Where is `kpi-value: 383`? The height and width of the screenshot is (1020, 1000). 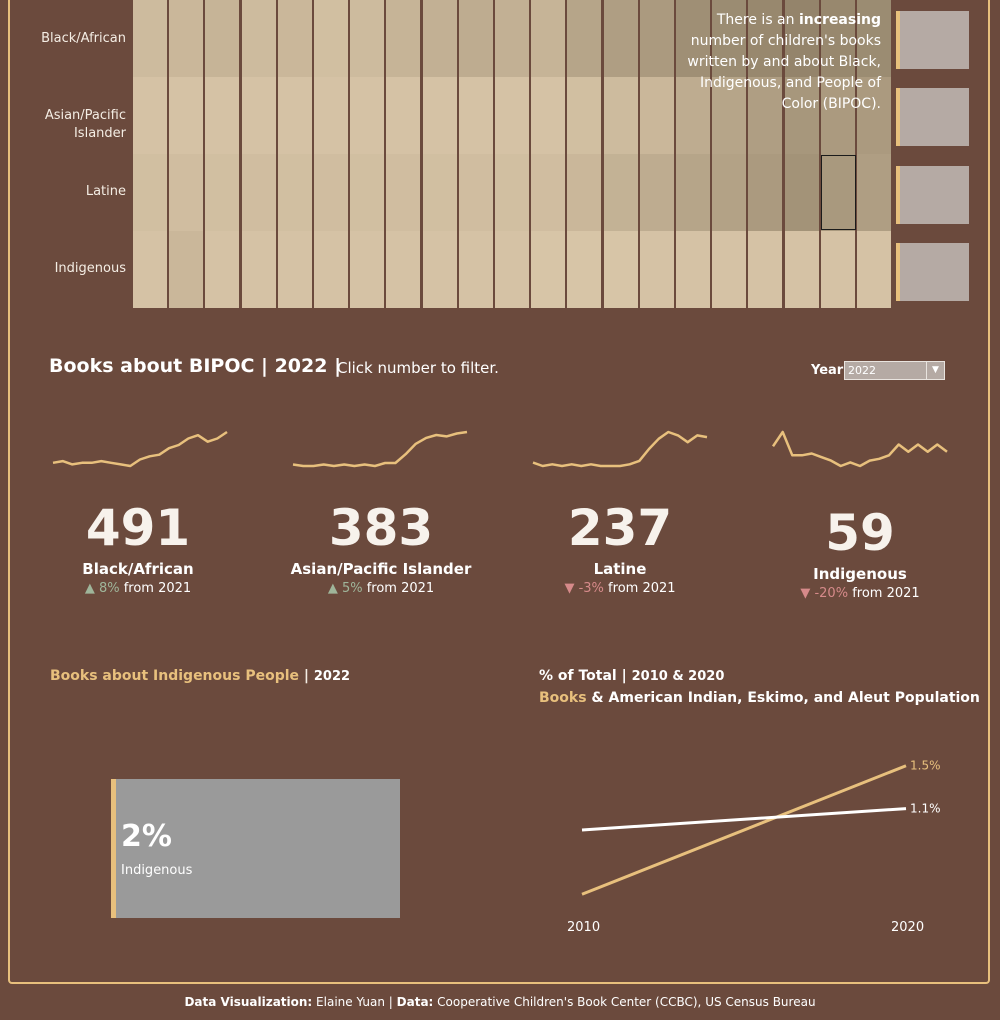 kpi-value: 383 is located at coordinates (381, 528).